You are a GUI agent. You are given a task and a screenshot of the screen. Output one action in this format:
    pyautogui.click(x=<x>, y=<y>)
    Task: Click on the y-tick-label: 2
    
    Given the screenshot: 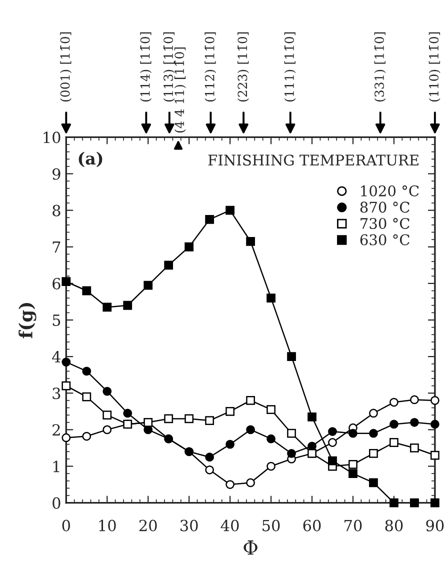 What is the action you would take?
    pyautogui.click(x=56, y=430)
    